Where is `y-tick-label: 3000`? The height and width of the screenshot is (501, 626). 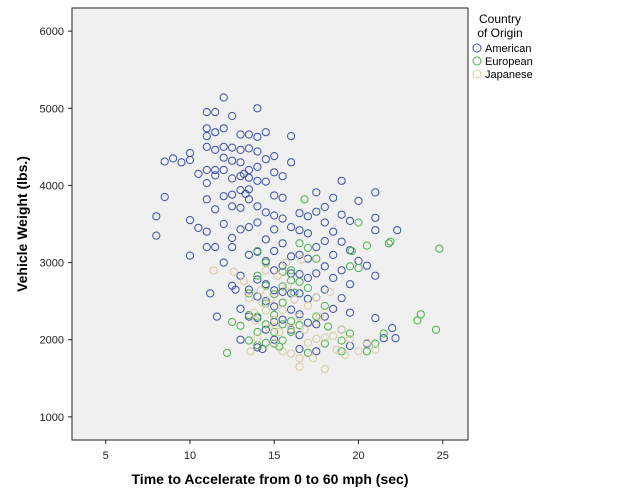 y-tick-label: 3000 is located at coordinates (52, 264).